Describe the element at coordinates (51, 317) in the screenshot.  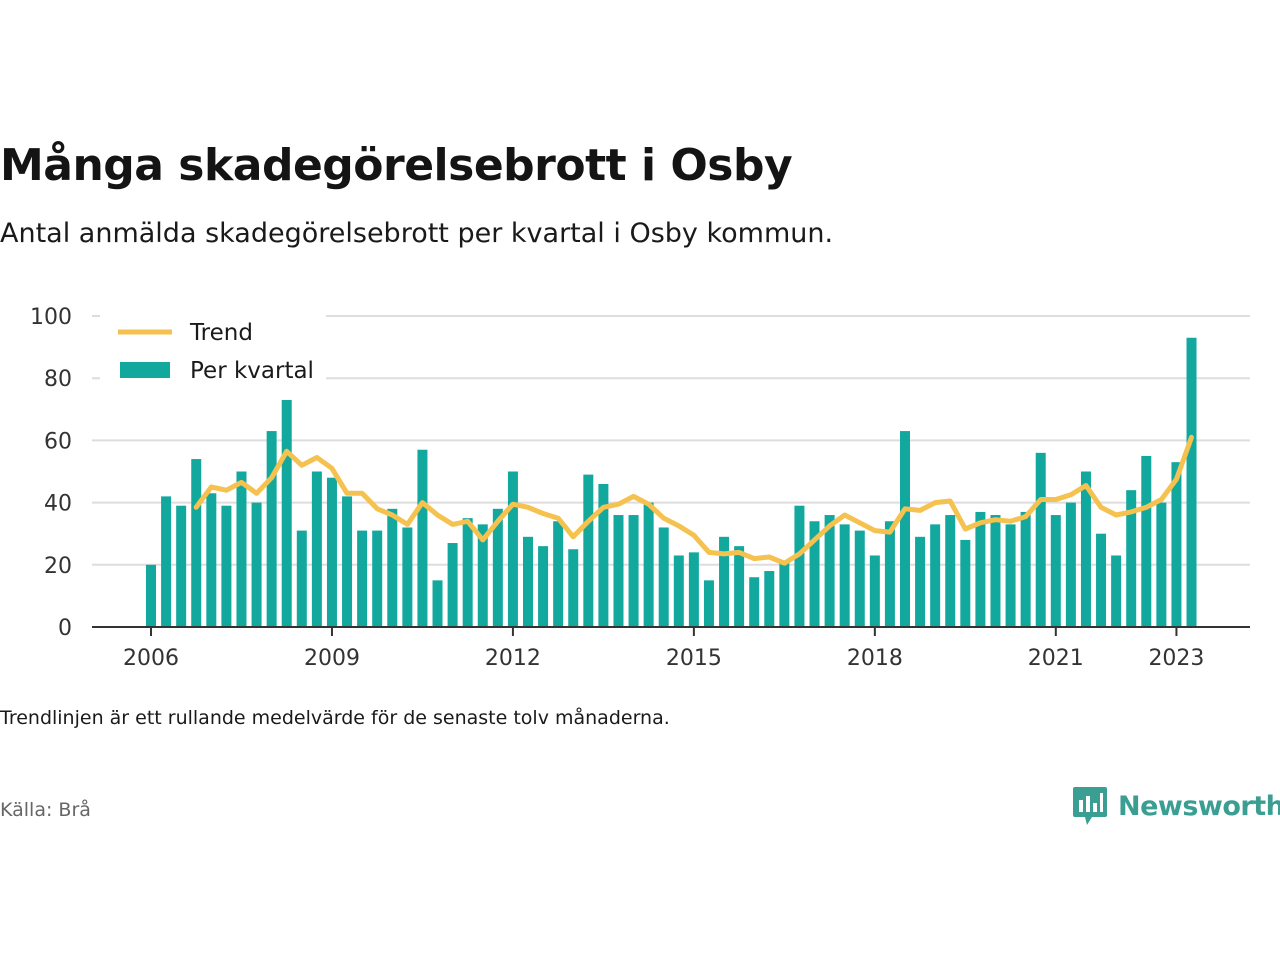
I see `y-tick-label: 100` at that location.